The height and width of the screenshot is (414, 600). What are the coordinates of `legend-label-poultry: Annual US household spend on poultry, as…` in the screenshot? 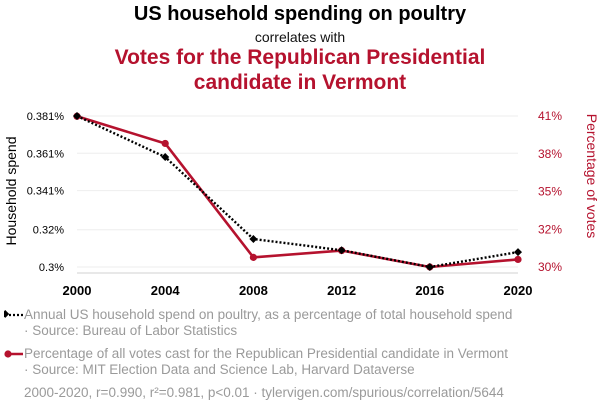 It's located at (268, 314).